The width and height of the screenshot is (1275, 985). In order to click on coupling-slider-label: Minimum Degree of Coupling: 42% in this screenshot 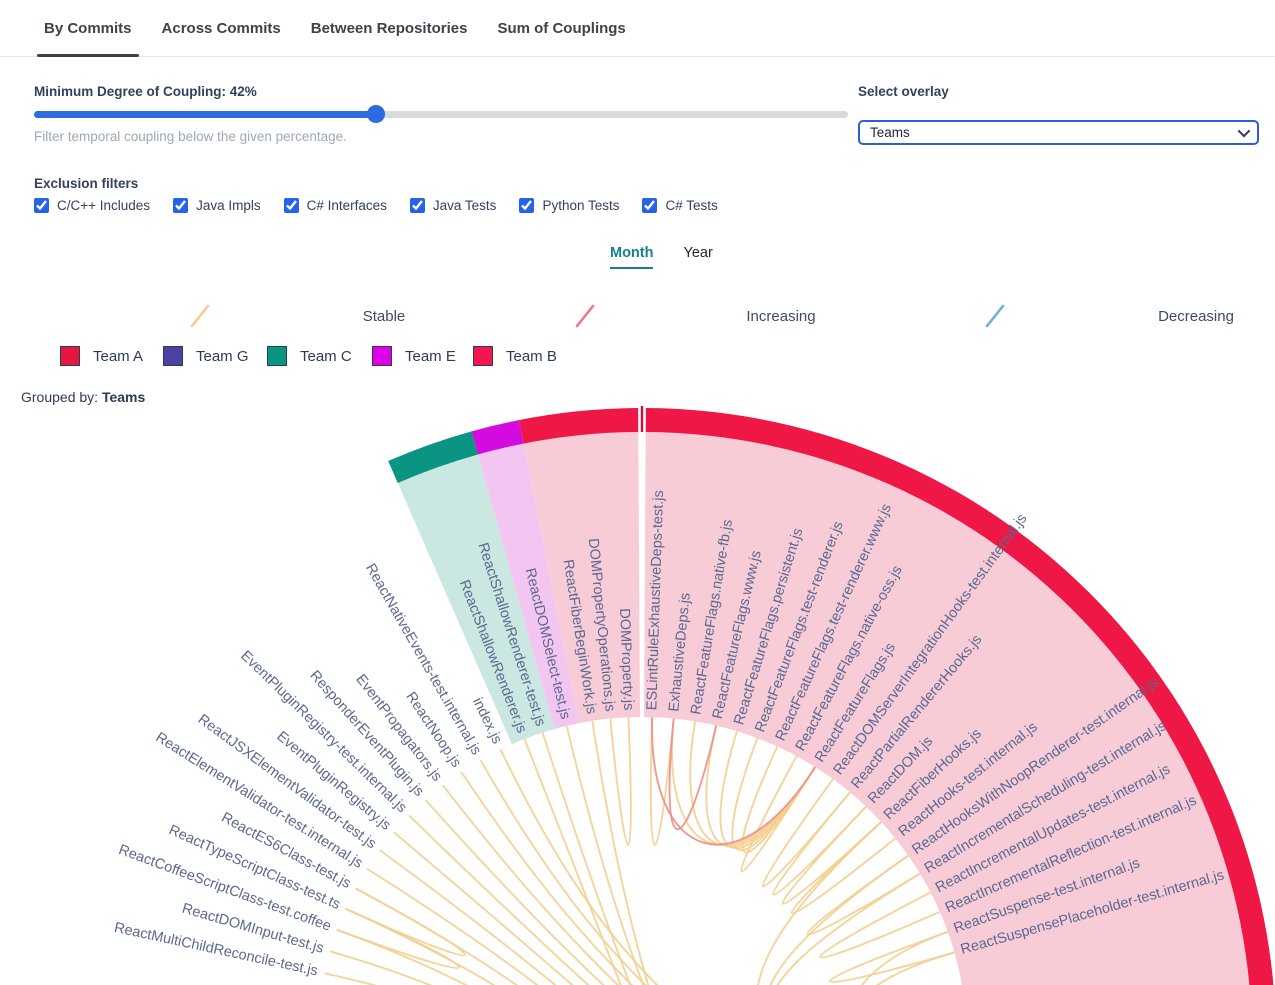, I will do `click(145, 91)`.